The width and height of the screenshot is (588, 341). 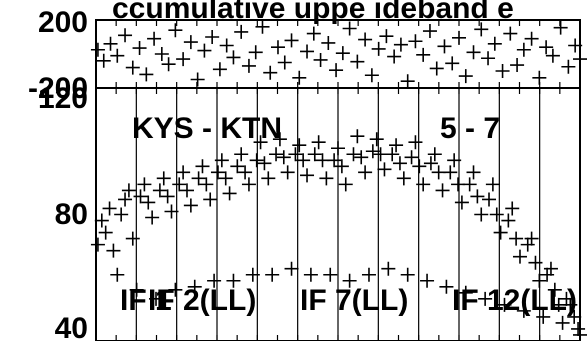 I want to click on annotation-if7: IF 7(LL), so click(x=354, y=300).